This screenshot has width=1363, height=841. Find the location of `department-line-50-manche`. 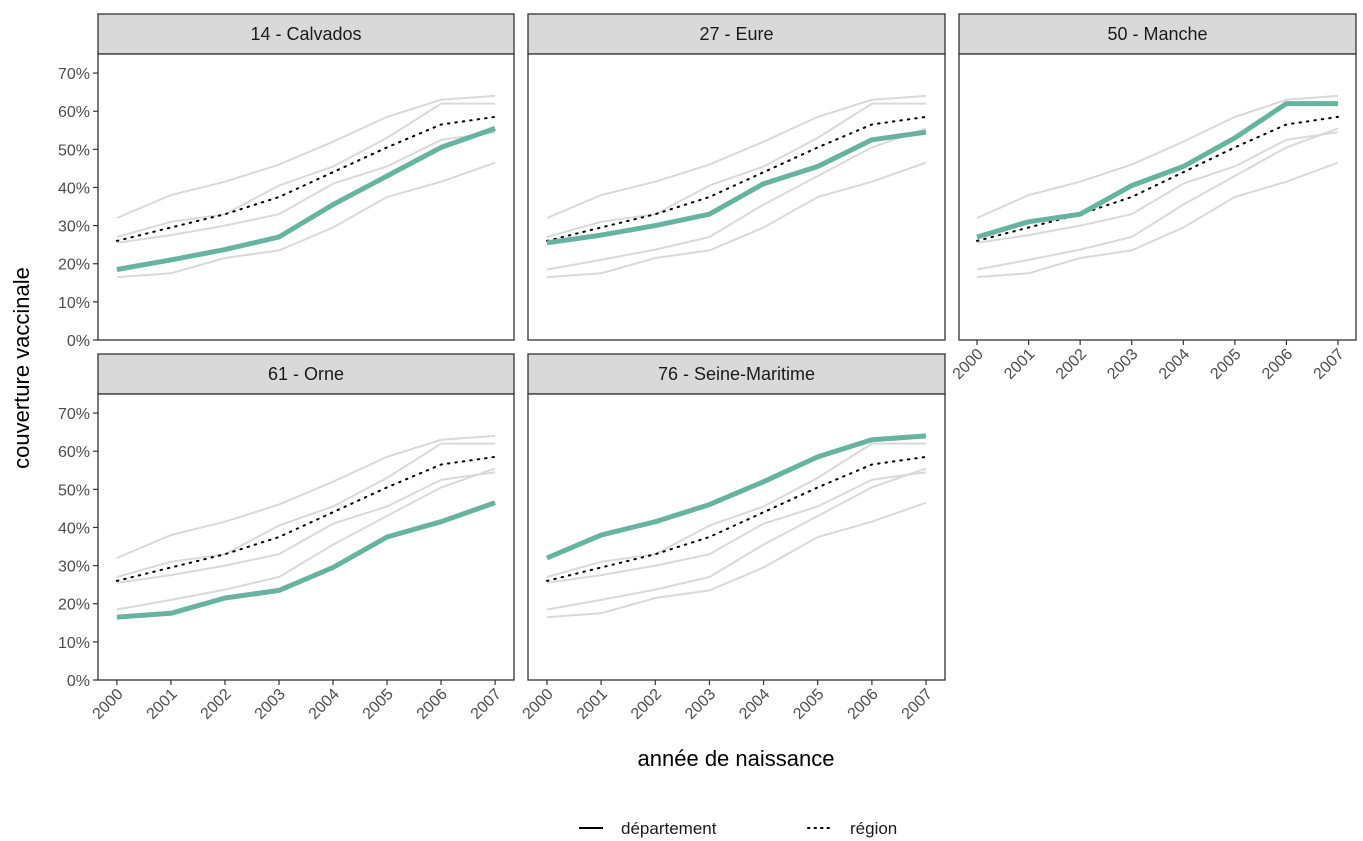

department-line-50-manche is located at coordinates (1157, 170).